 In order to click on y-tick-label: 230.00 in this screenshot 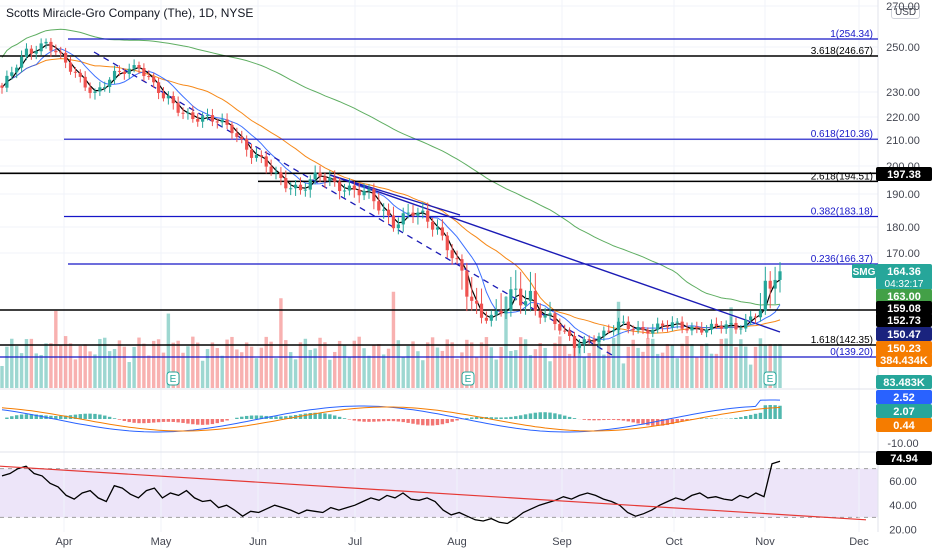, I will do `click(903, 93)`.